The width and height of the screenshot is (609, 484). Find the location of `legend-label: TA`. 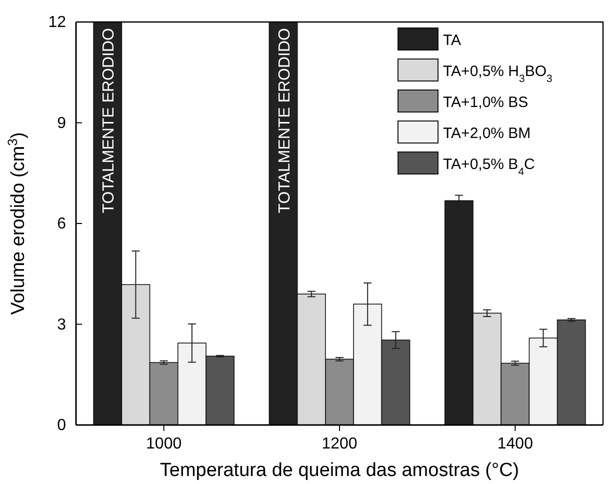

legend-label: TA is located at coordinates (452, 40).